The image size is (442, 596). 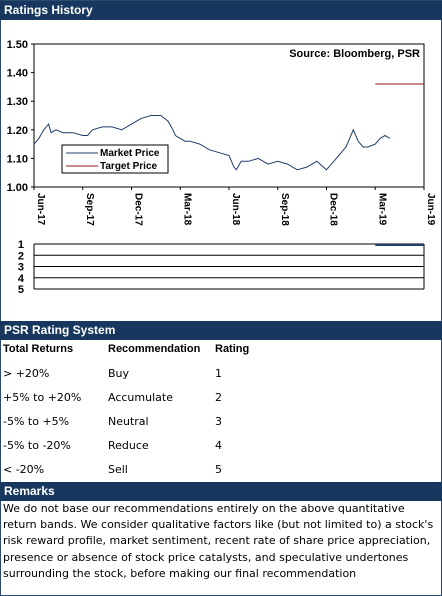 What do you see at coordinates (40, 209) in the screenshot?
I see `x-tick-label: Jun-17` at bounding box center [40, 209].